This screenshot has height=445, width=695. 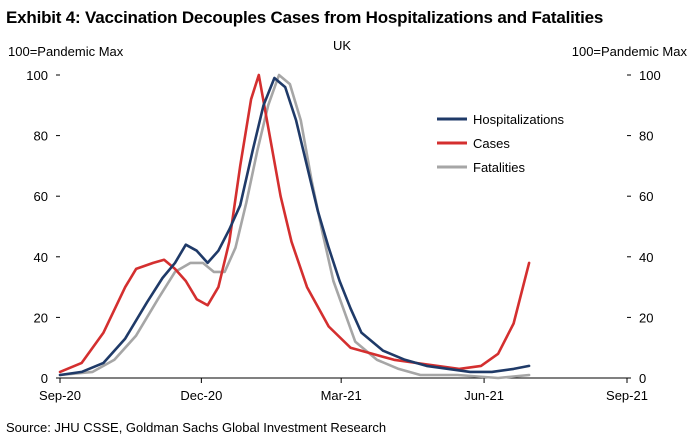 I want to click on y-tick-label-left: 20, so click(x=41, y=317).